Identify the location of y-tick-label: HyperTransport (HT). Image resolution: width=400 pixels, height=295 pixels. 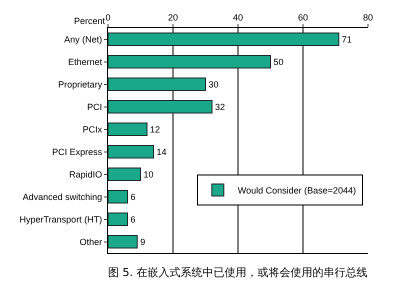
(61, 219).